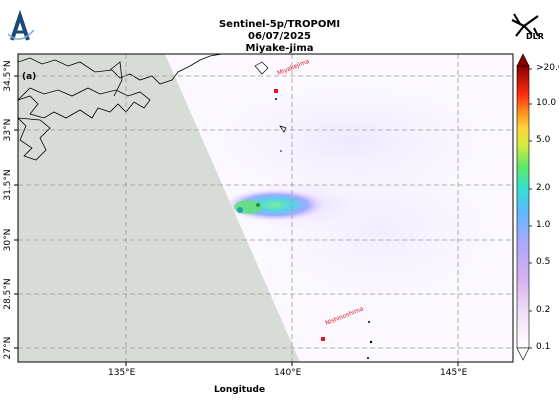 Image resolution: width=559 pixels, height=412 pixels. I want to click on coastline-shikoku, so click(84, 103).